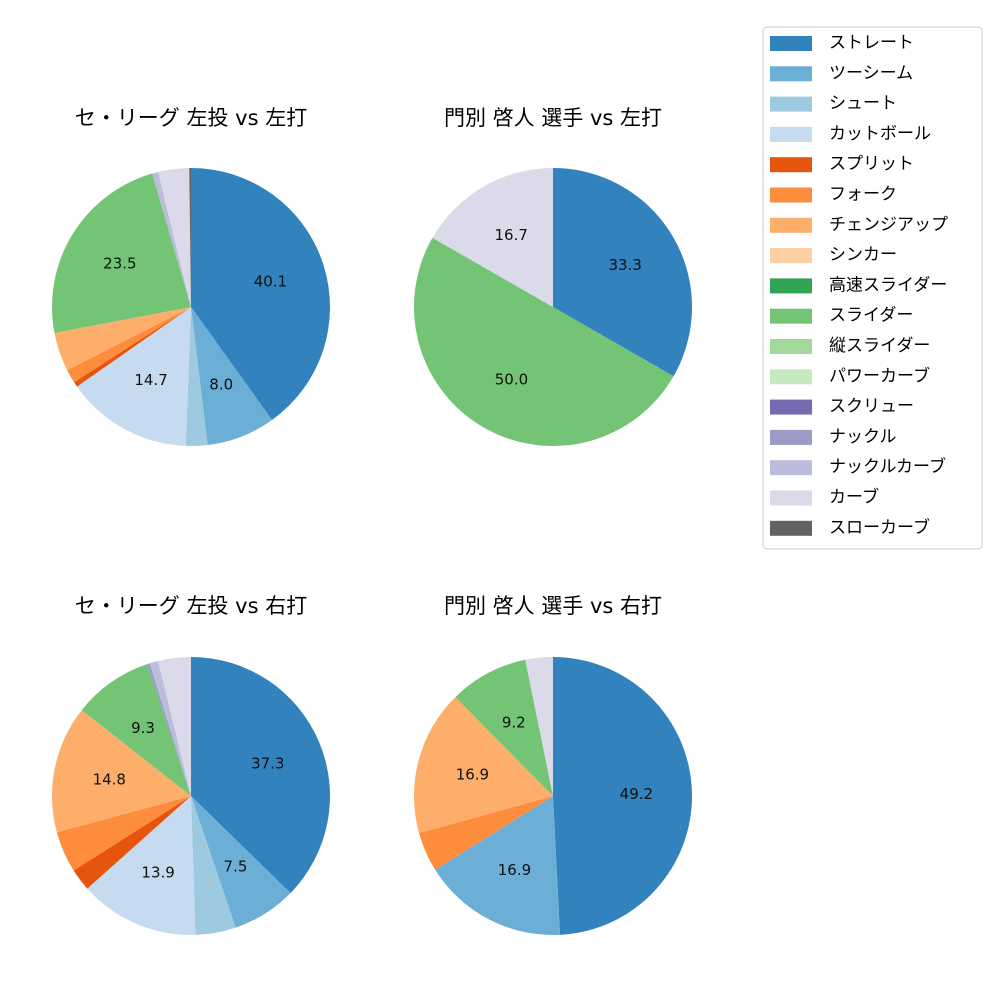 This screenshot has width=1000, height=1000. I want to click on slice-label: 33.3, so click(624, 265).